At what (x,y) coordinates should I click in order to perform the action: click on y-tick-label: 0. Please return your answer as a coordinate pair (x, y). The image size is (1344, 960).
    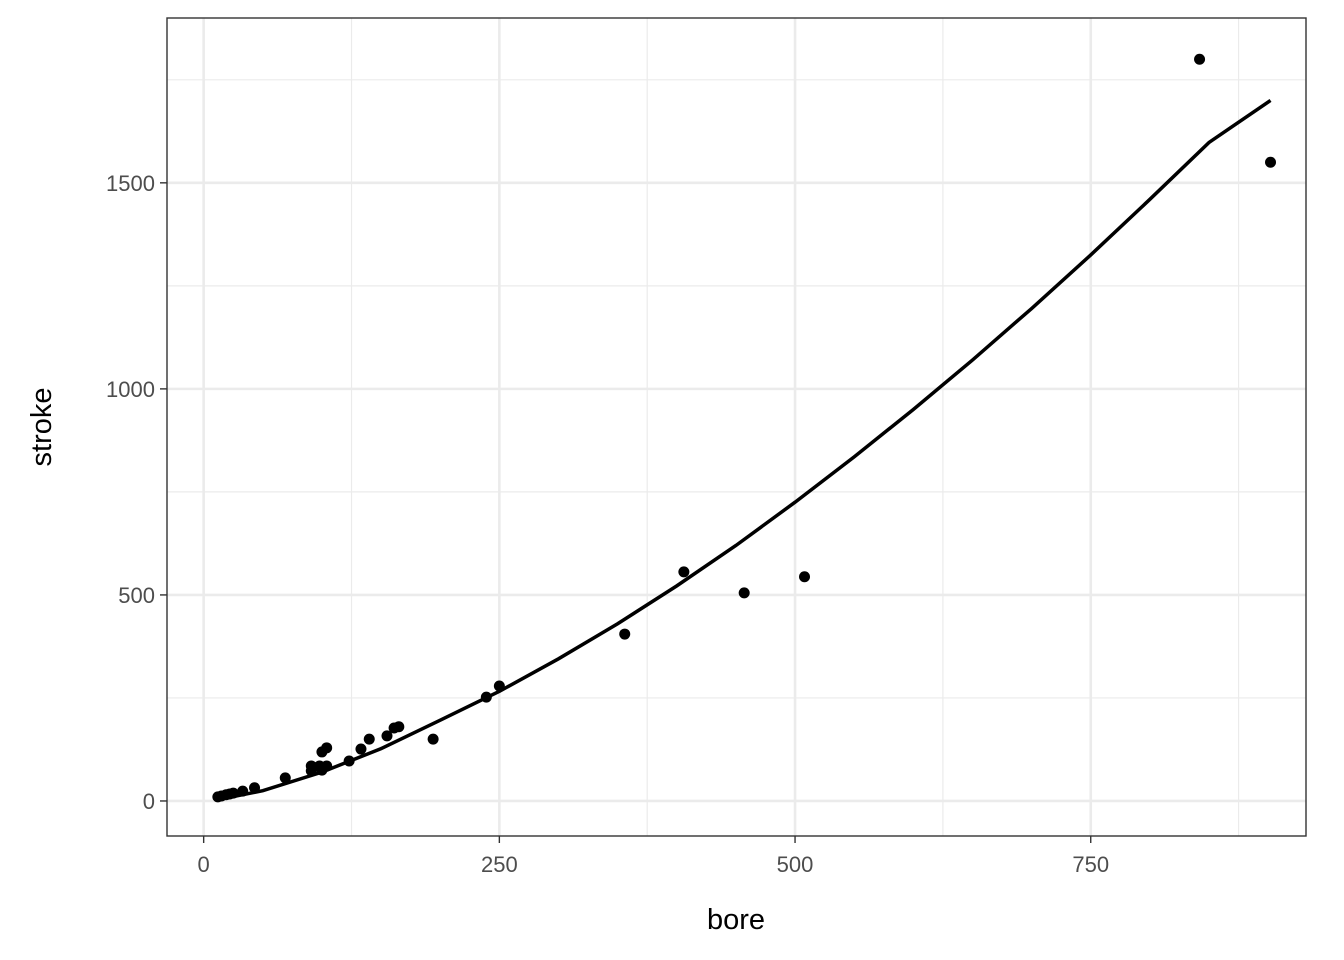
    Looking at the image, I should click on (149, 801).